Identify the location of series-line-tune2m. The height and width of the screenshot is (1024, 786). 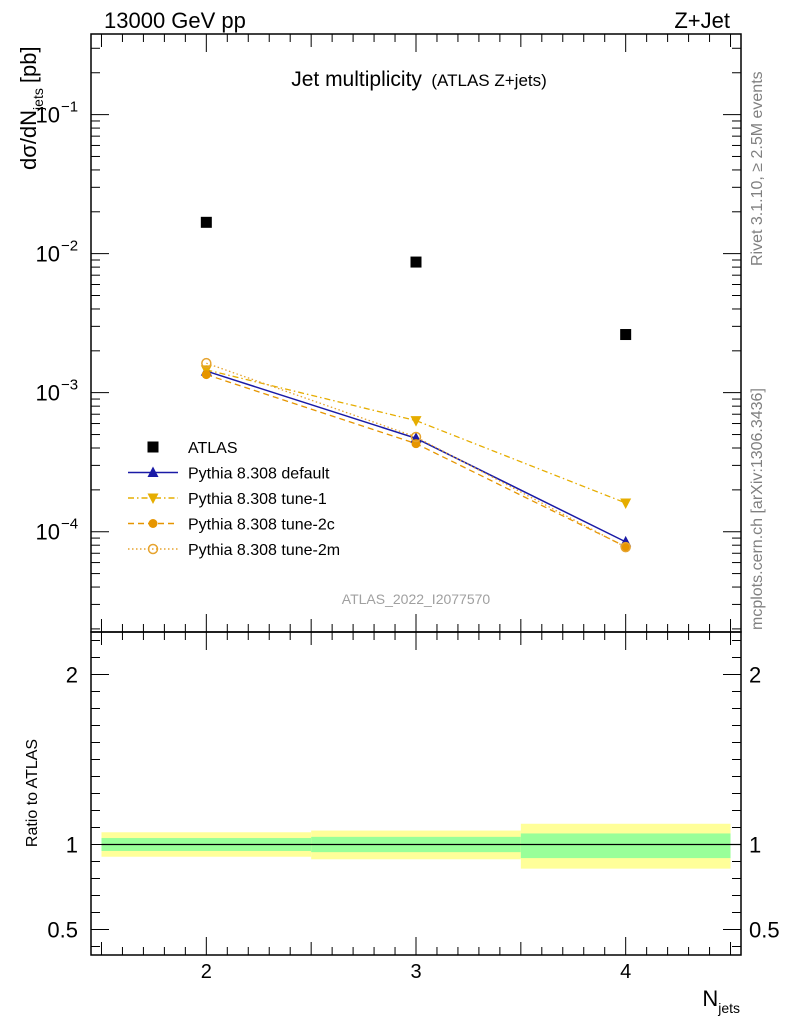
(416, 455).